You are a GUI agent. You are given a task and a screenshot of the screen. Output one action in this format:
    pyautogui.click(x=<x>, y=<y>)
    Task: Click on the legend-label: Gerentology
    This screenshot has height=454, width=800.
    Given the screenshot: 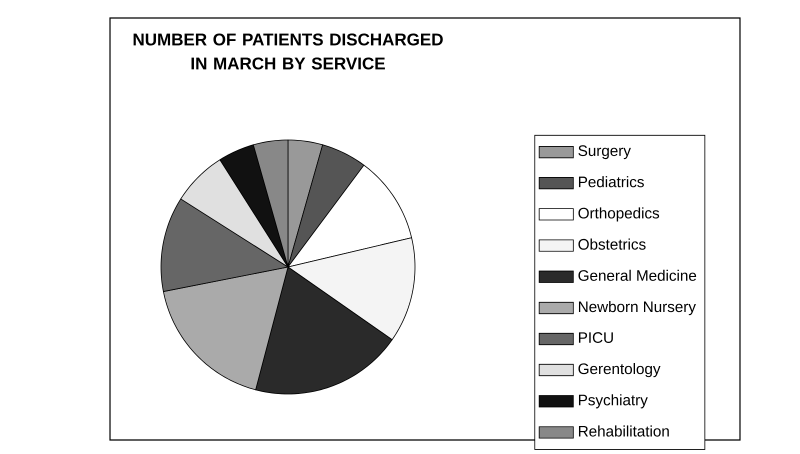 What is the action you would take?
    pyautogui.click(x=619, y=370)
    